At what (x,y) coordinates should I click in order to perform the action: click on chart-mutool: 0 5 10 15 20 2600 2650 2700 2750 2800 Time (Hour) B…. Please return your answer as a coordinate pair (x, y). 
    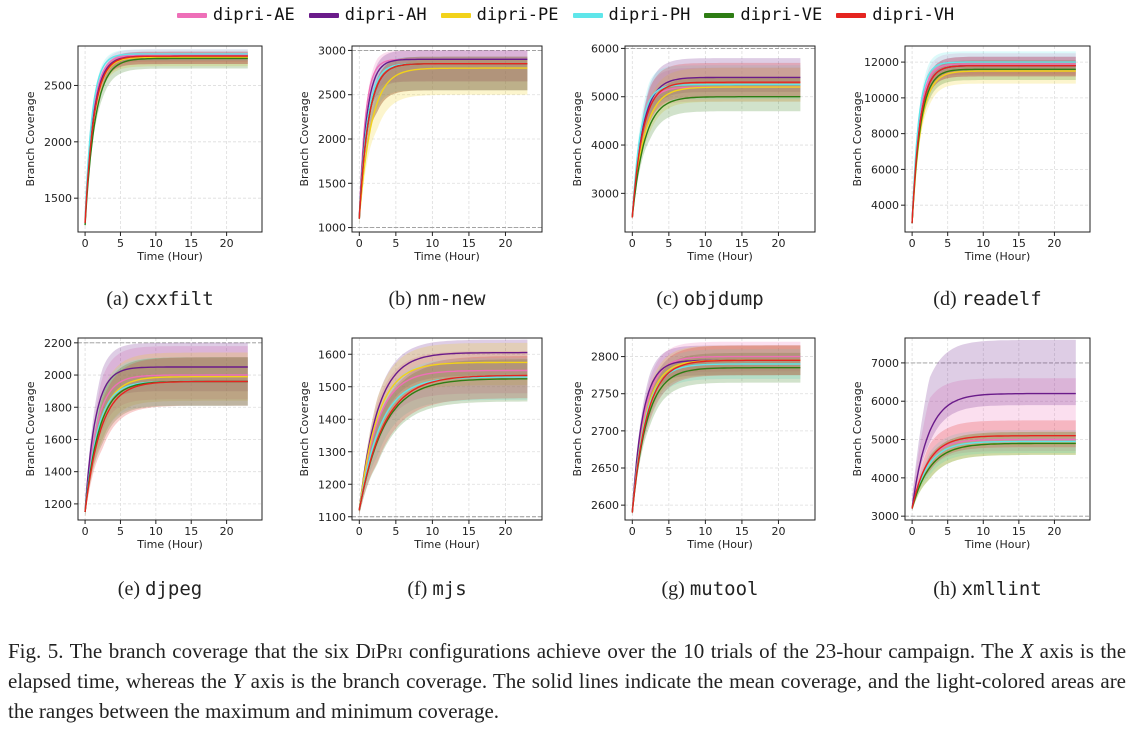
    Looking at the image, I should click on (693, 468).